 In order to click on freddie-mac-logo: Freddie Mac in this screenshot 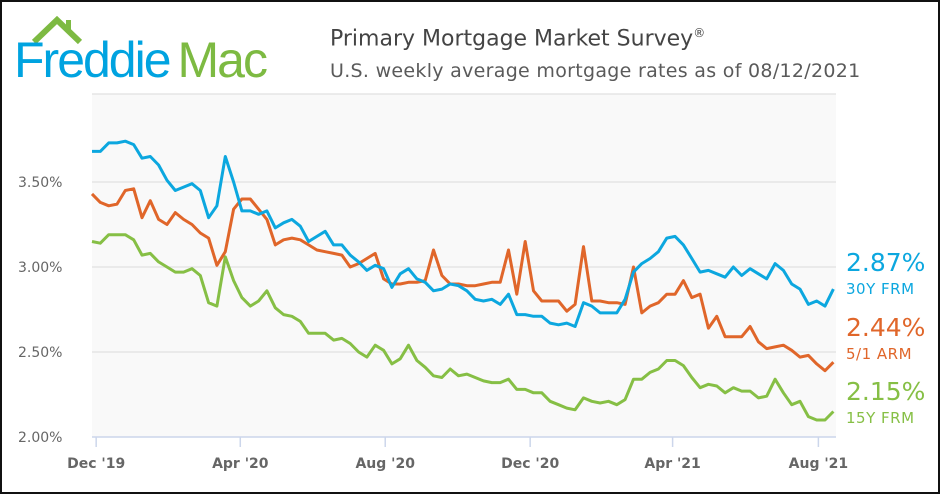, I will do `click(159, 51)`.